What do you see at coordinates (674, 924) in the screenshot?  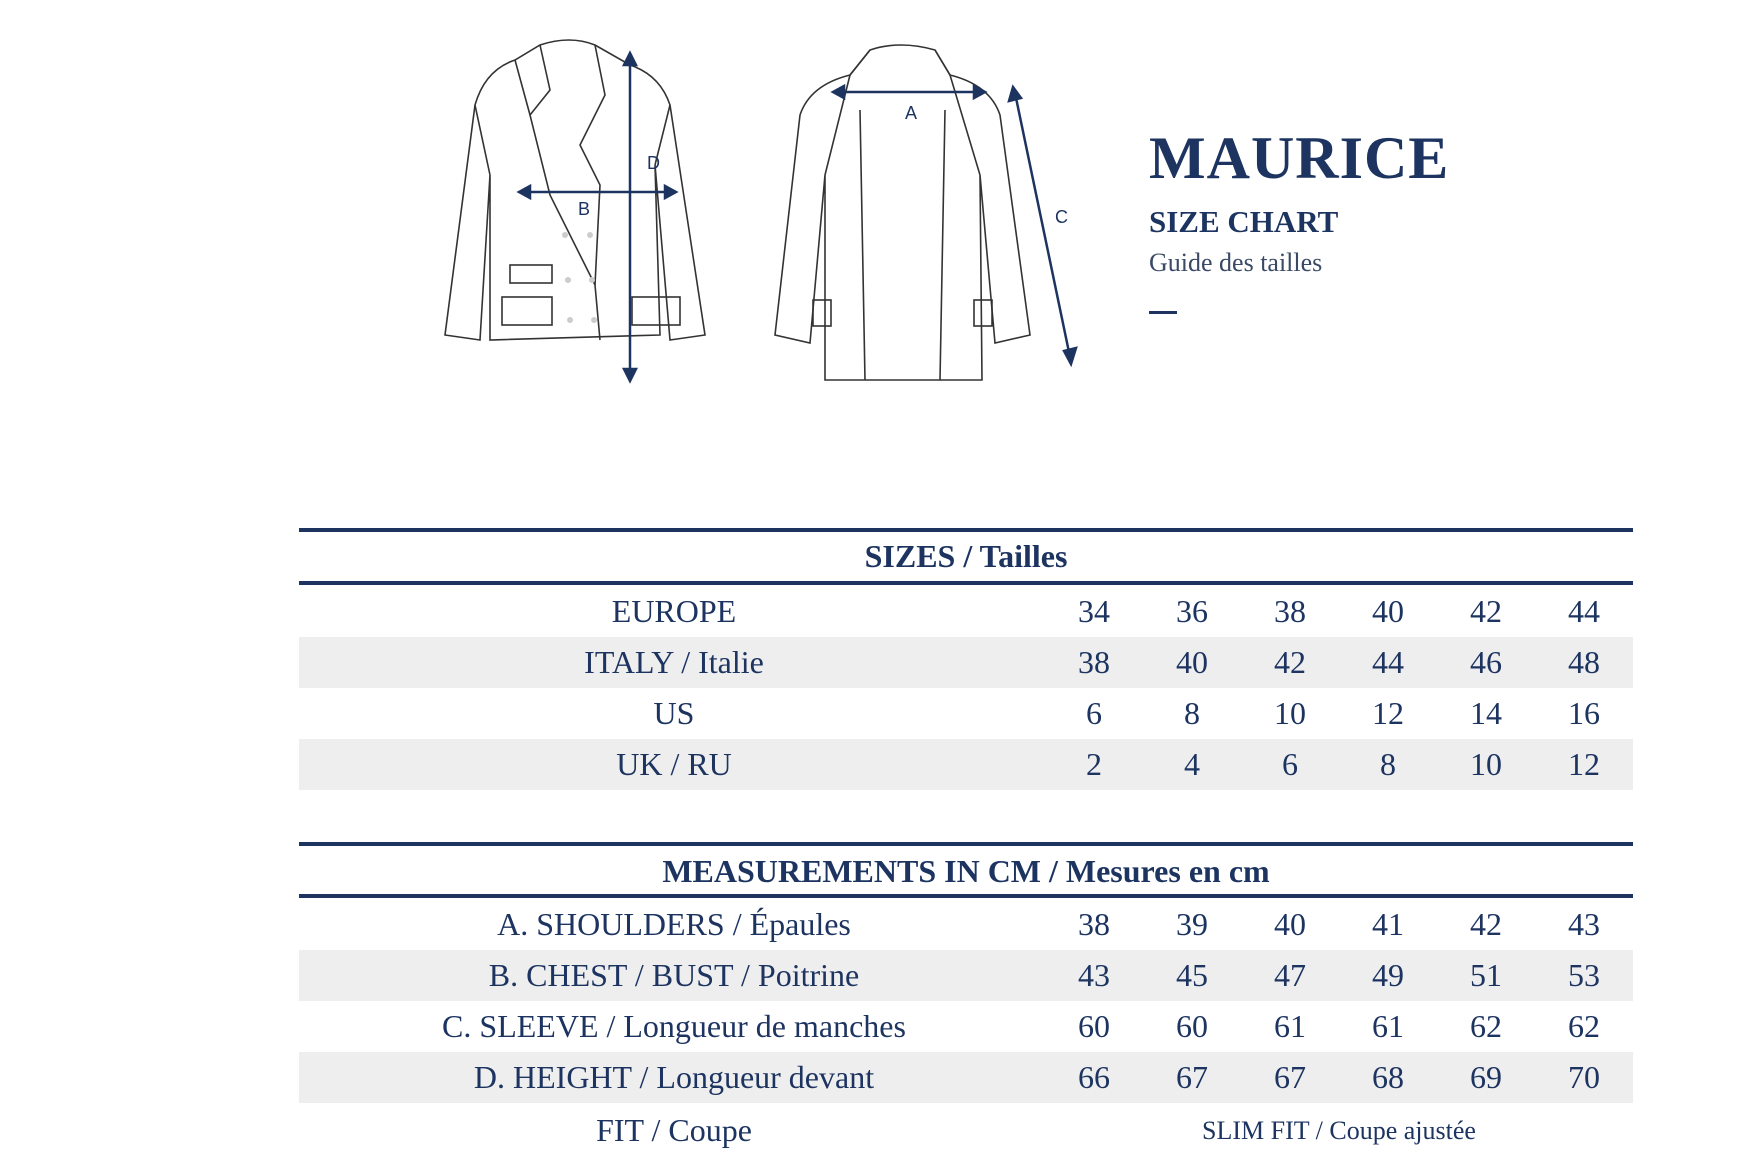 I see `row-label: A. SHOULDERS / Épaules` at bounding box center [674, 924].